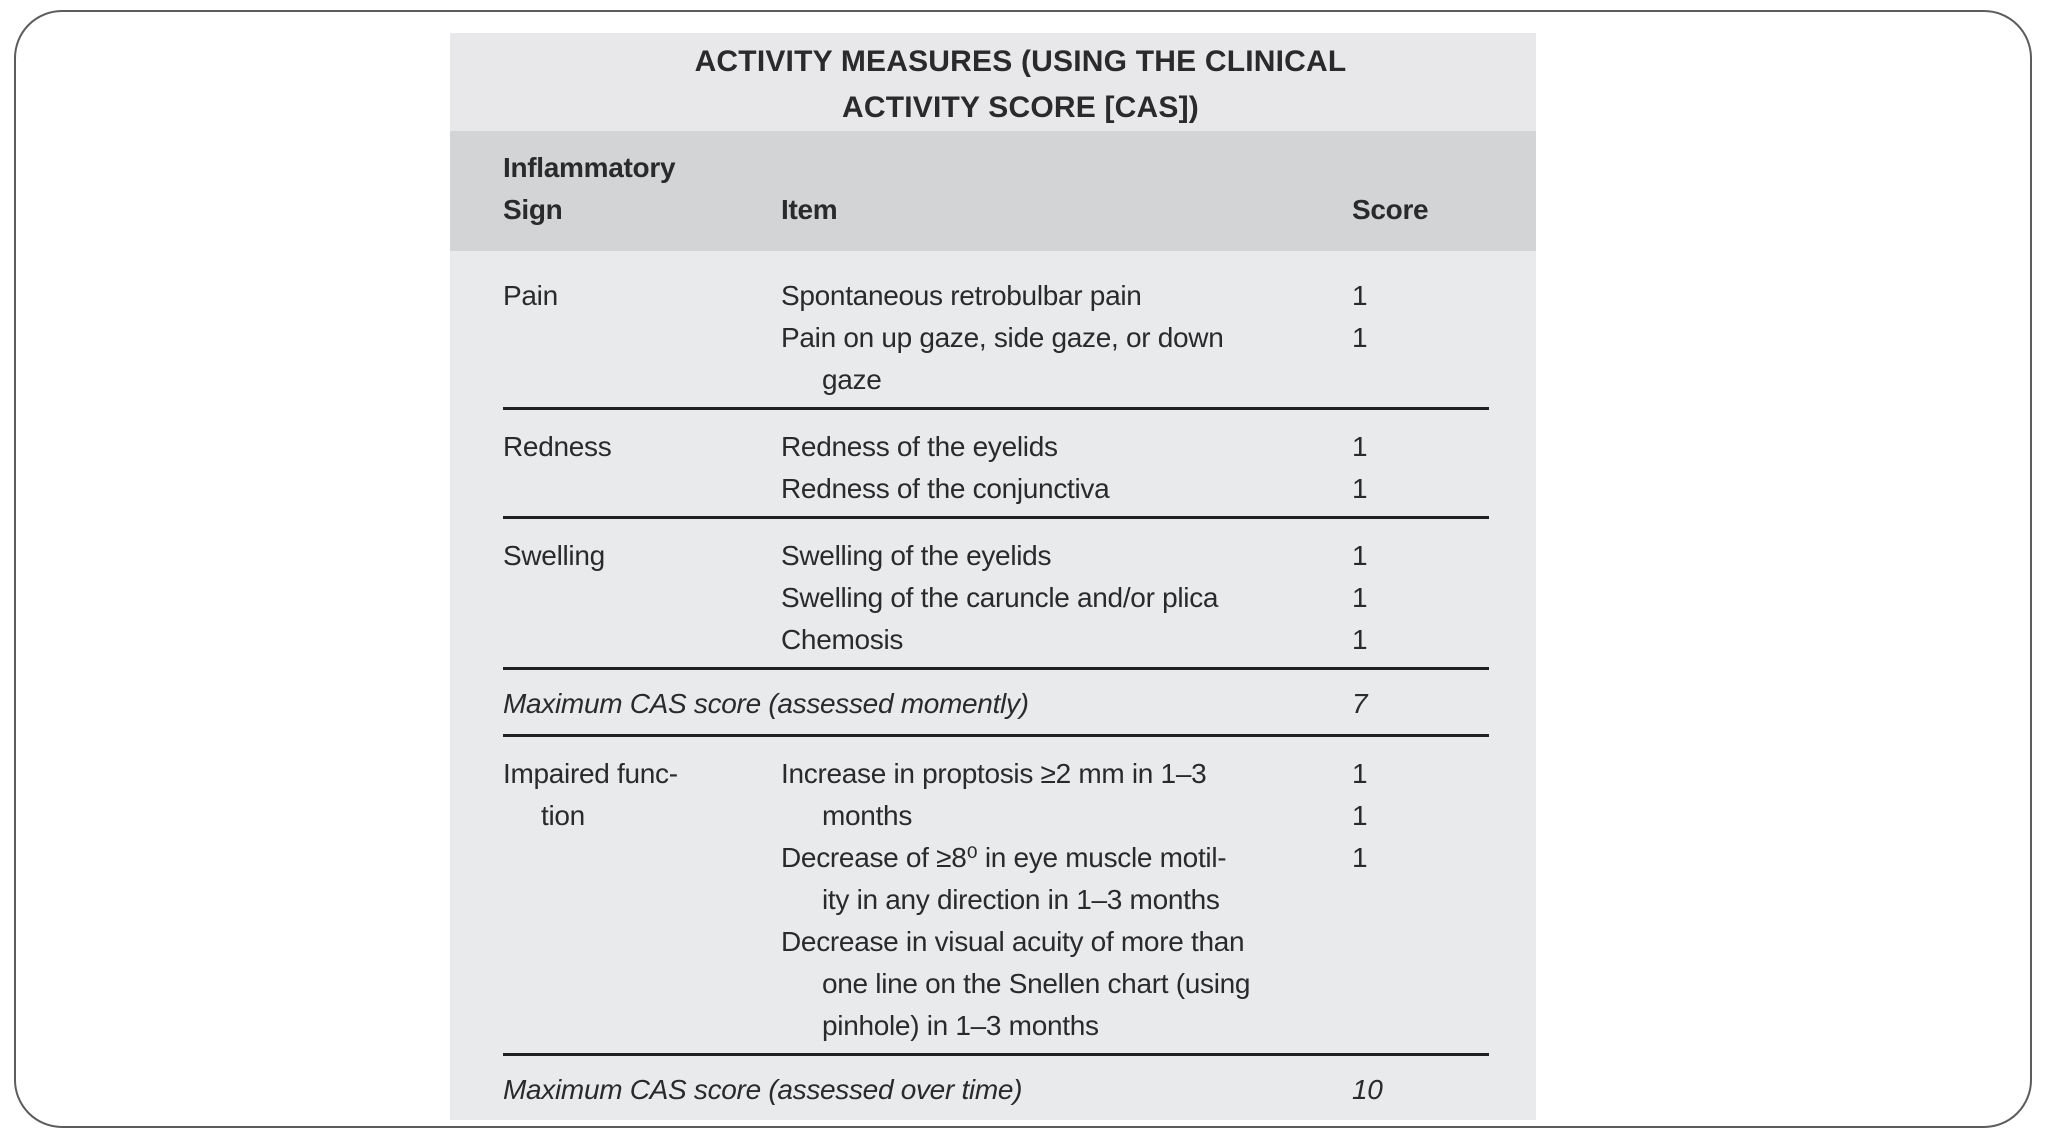 Image resolution: width=2048 pixels, height=1148 pixels. I want to click on item-cell: Increase in proptosis ≥2 mm in 1–3, so click(994, 773).